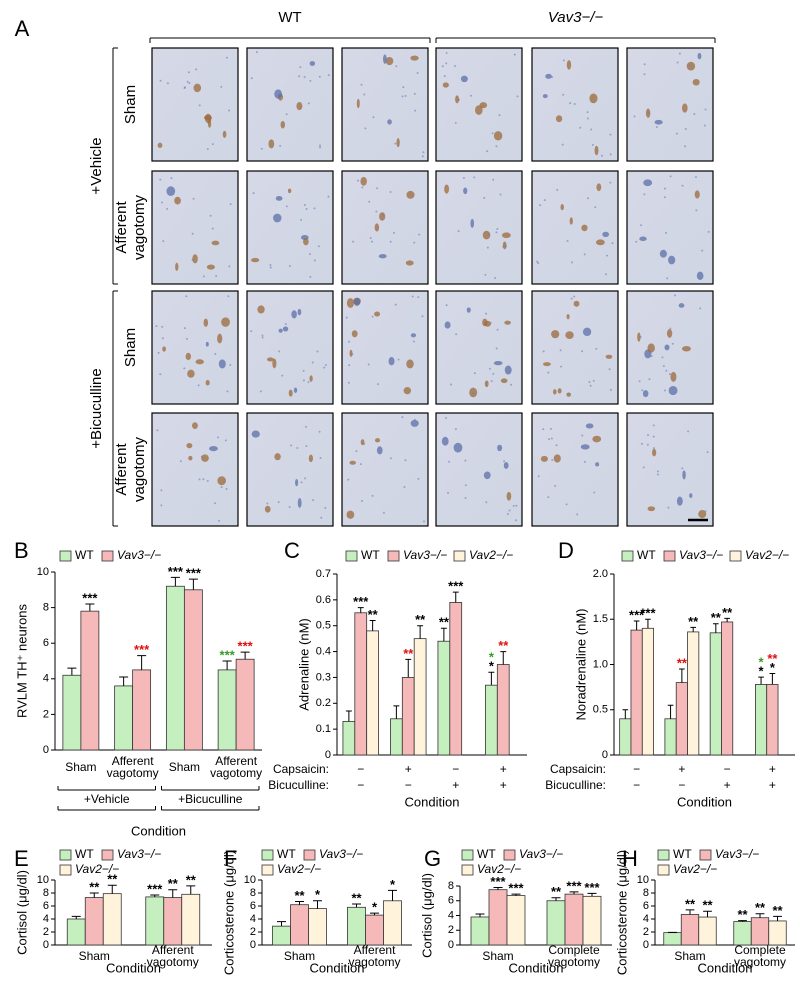 The image size is (800, 981). Describe the element at coordinates (130, 469) in the screenshot. I see `row-label: Afferentvagotomy` at that location.